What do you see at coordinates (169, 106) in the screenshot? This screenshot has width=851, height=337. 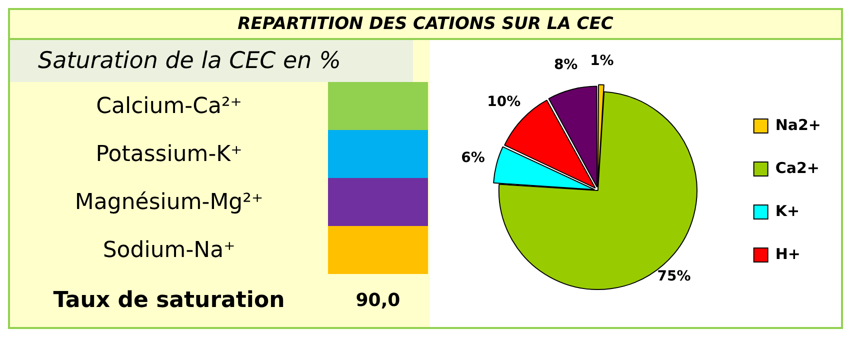 I see `text: Calcium-Ca²⁺` at bounding box center [169, 106].